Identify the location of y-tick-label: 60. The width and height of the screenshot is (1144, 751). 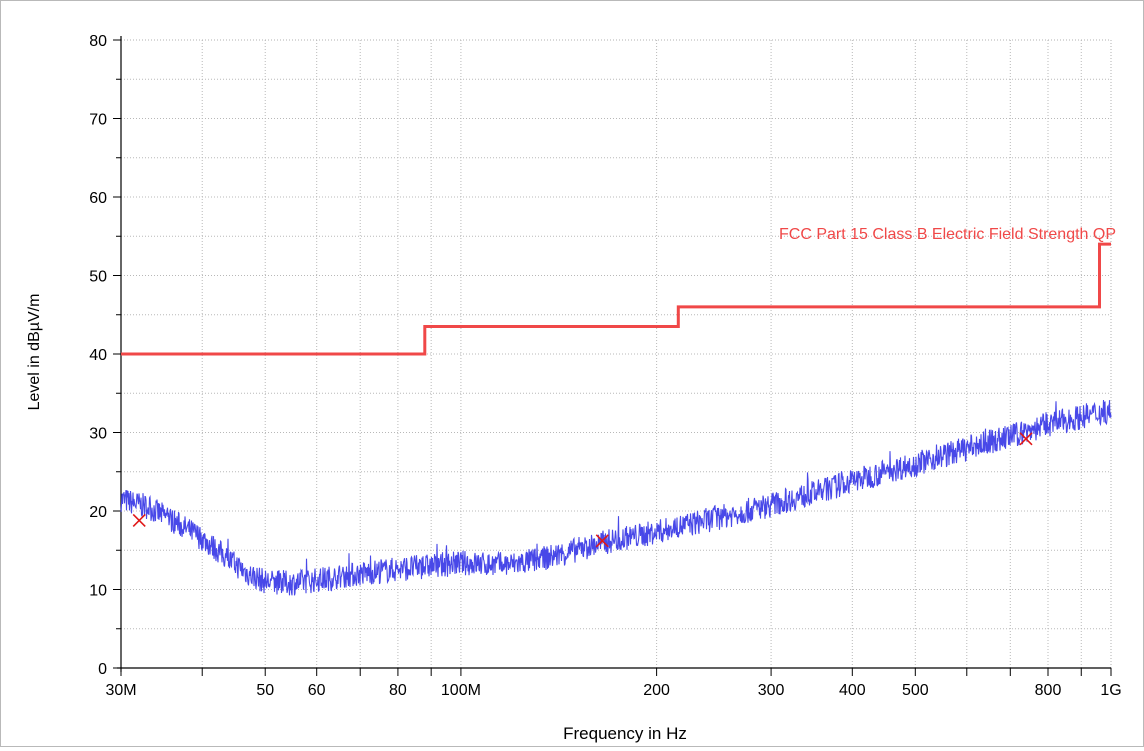
(98, 198).